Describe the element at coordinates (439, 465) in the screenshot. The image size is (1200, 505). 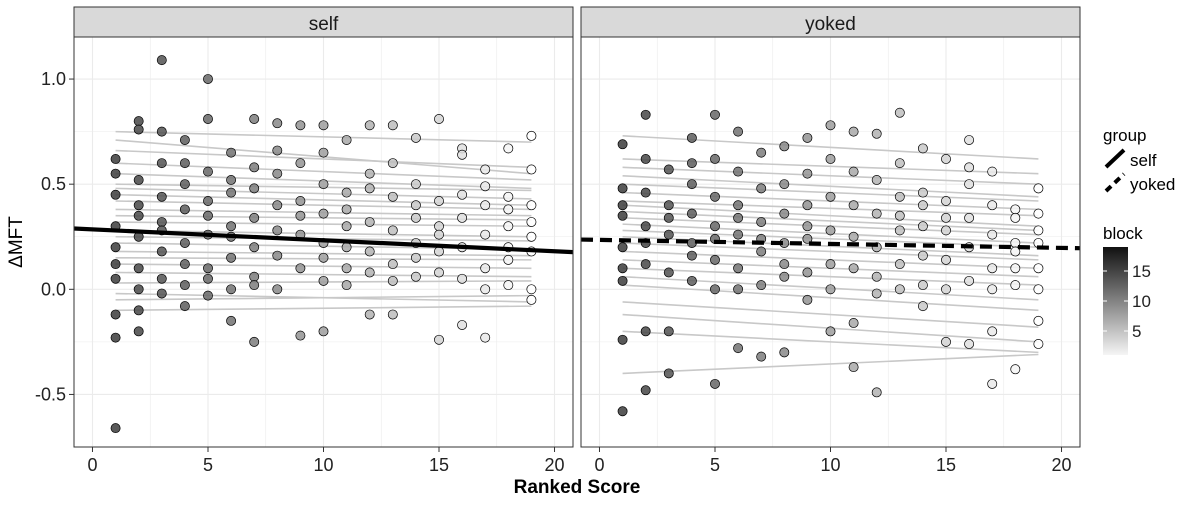
I see `x-tick-label: 15` at that location.